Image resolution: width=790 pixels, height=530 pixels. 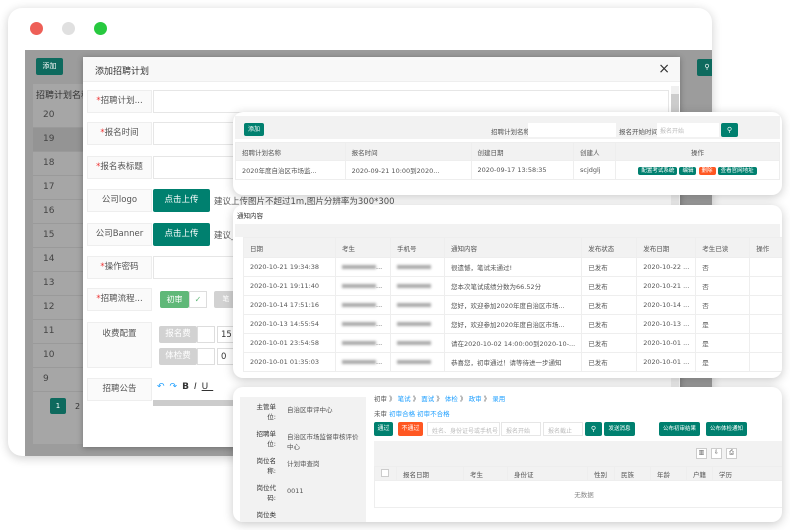 What do you see at coordinates (704, 67) in the screenshot?
I see `bg-search-icon: ⚲` at bounding box center [704, 67].